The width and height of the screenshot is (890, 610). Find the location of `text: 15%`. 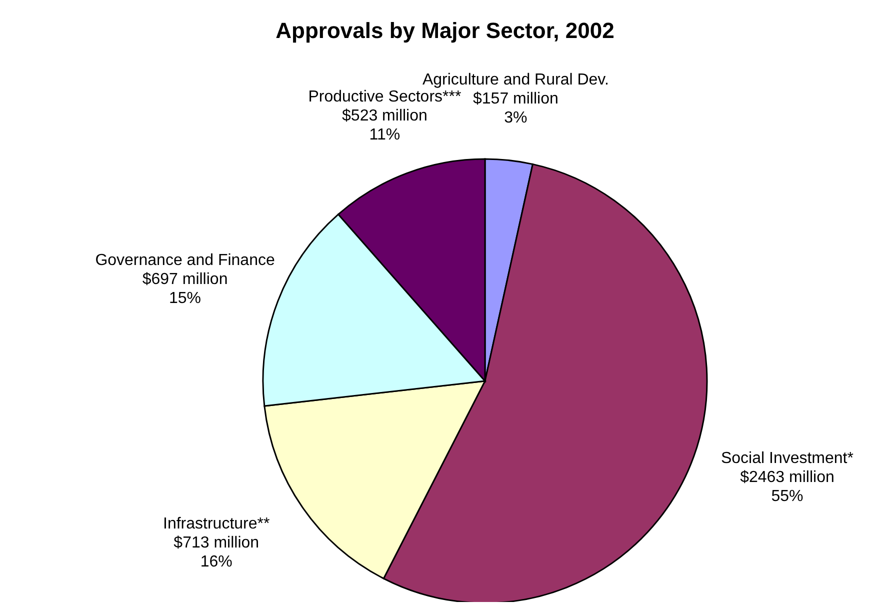

text: 15% is located at coordinates (185, 298).